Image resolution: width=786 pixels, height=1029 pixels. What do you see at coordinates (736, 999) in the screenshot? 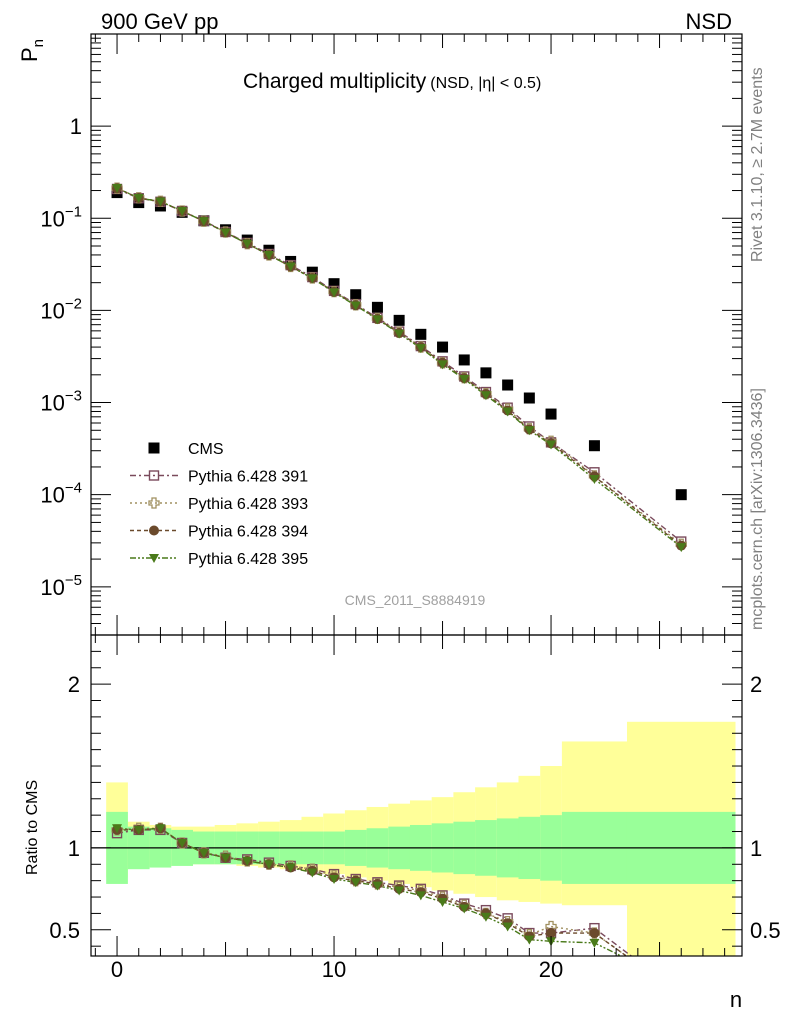
I see `x-axis-label: n` at bounding box center [736, 999].